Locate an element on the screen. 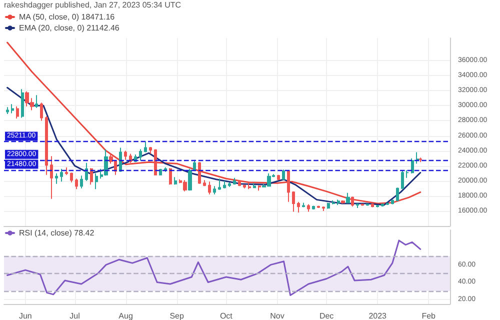  x-tick-label: Nov is located at coordinates (277, 316).